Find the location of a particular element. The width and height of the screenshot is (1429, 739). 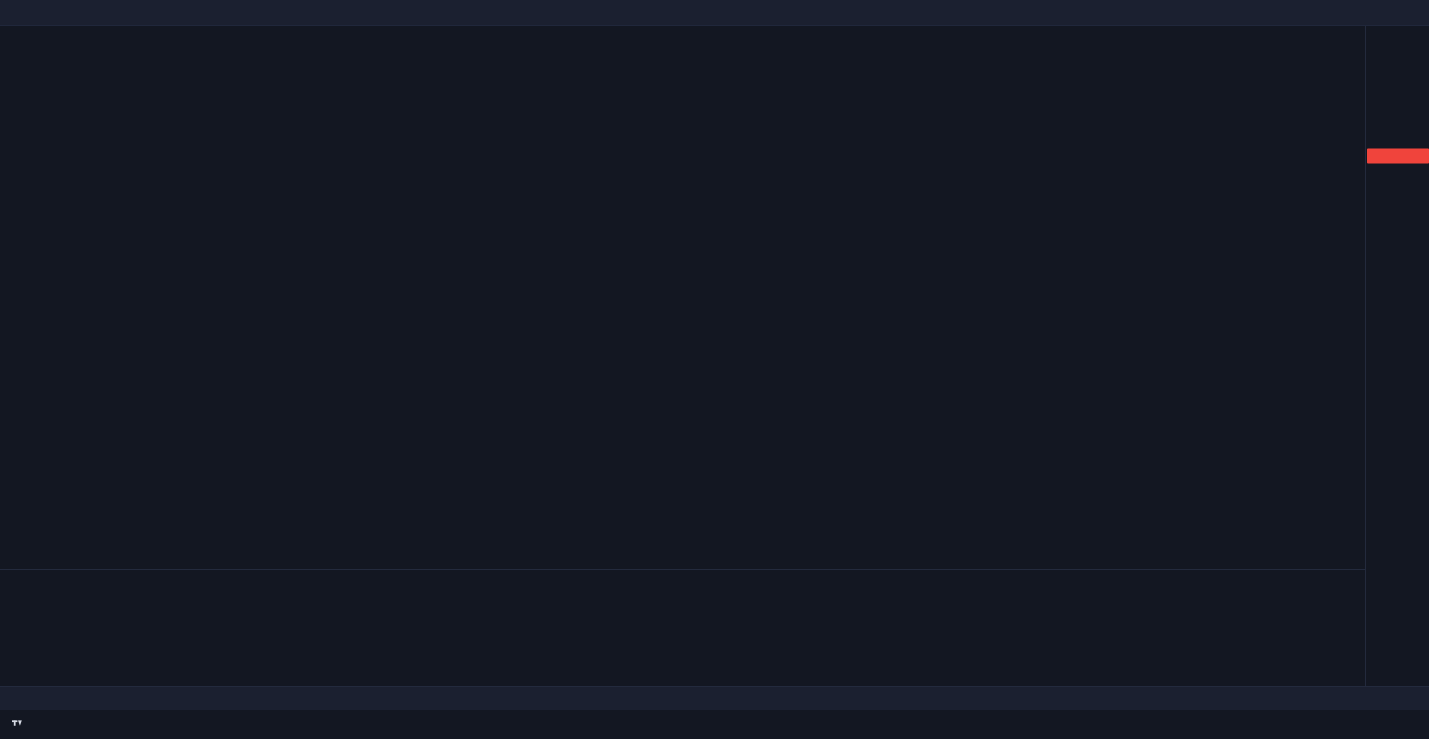

brand-bar is located at coordinates (714, 724).